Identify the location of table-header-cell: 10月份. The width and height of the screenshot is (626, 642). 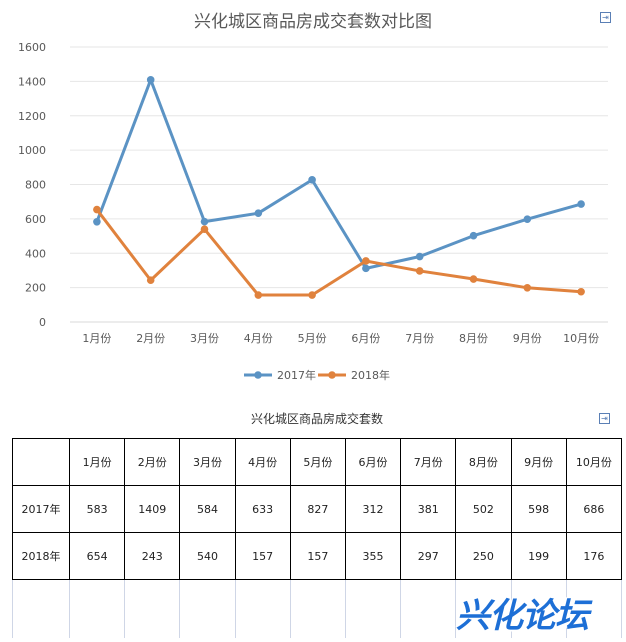
(594, 462).